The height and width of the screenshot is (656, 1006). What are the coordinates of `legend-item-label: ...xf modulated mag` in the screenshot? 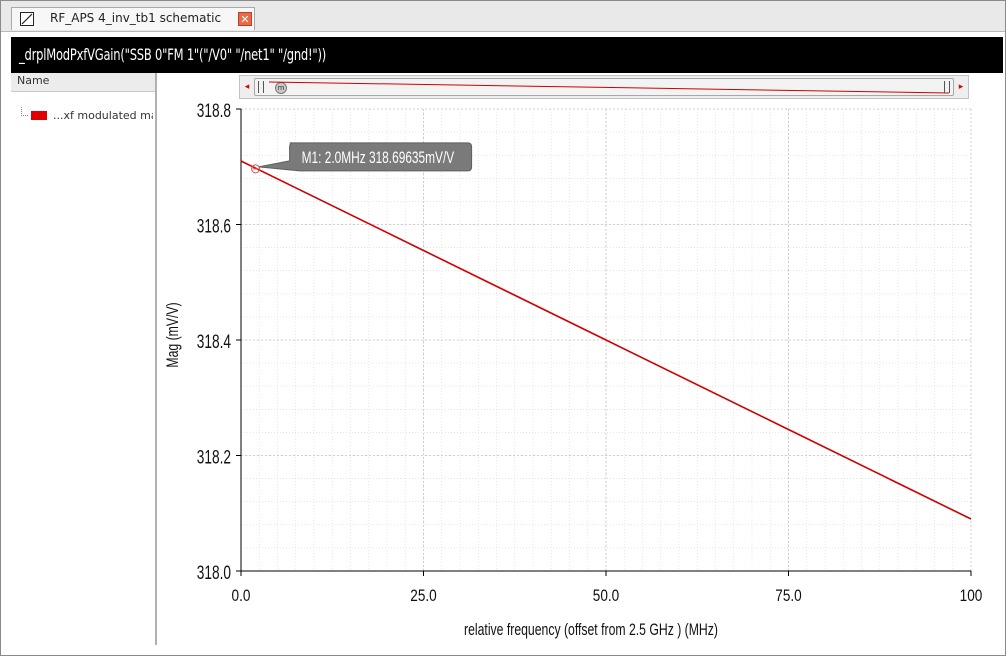 It's located at (103, 115).